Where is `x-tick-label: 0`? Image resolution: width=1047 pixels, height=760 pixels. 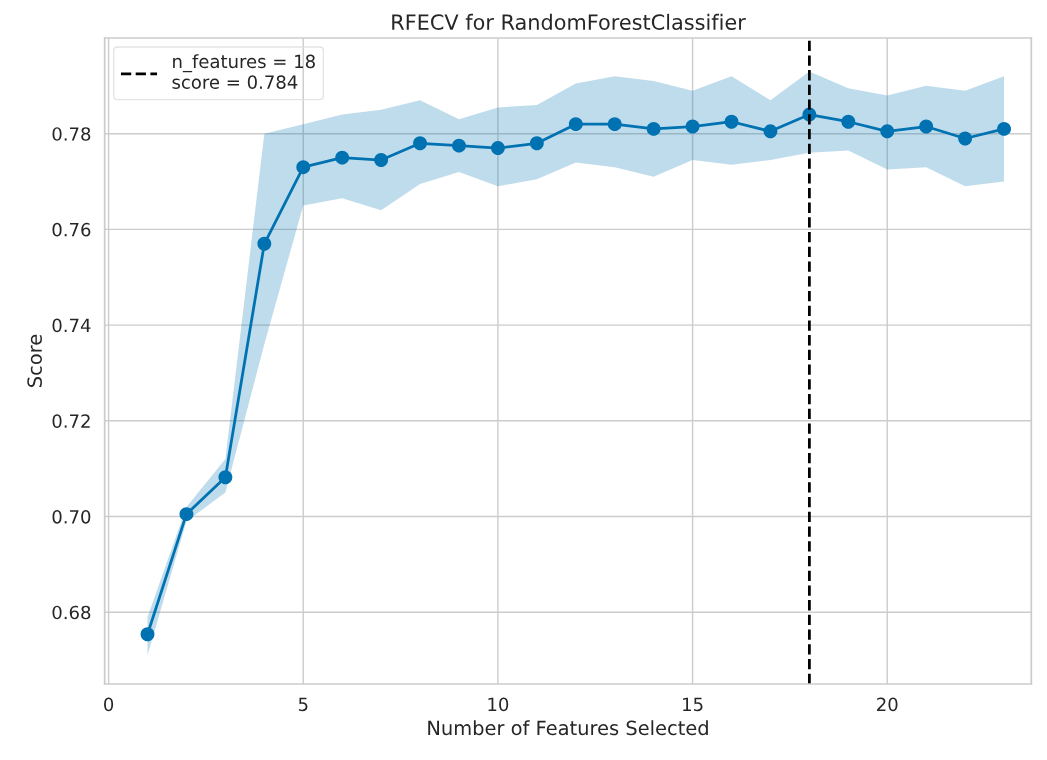
x-tick-label: 0 is located at coordinates (109, 704).